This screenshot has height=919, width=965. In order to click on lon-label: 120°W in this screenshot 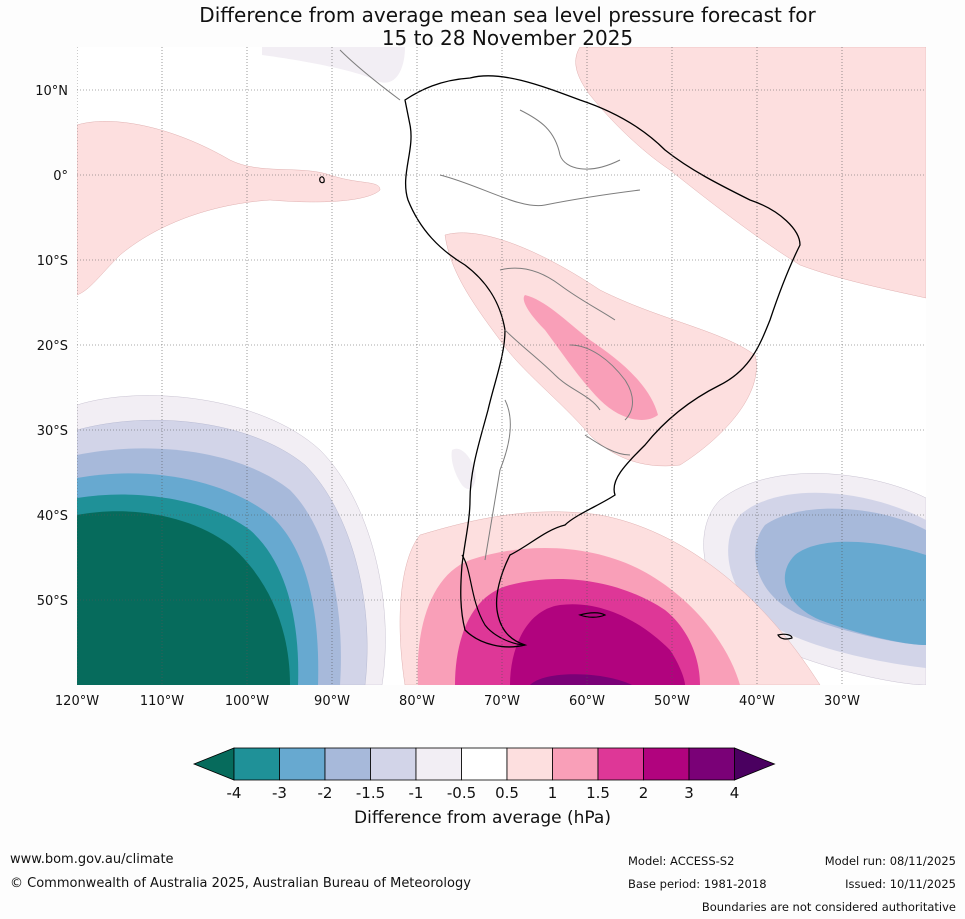, I will do `click(77, 701)`.